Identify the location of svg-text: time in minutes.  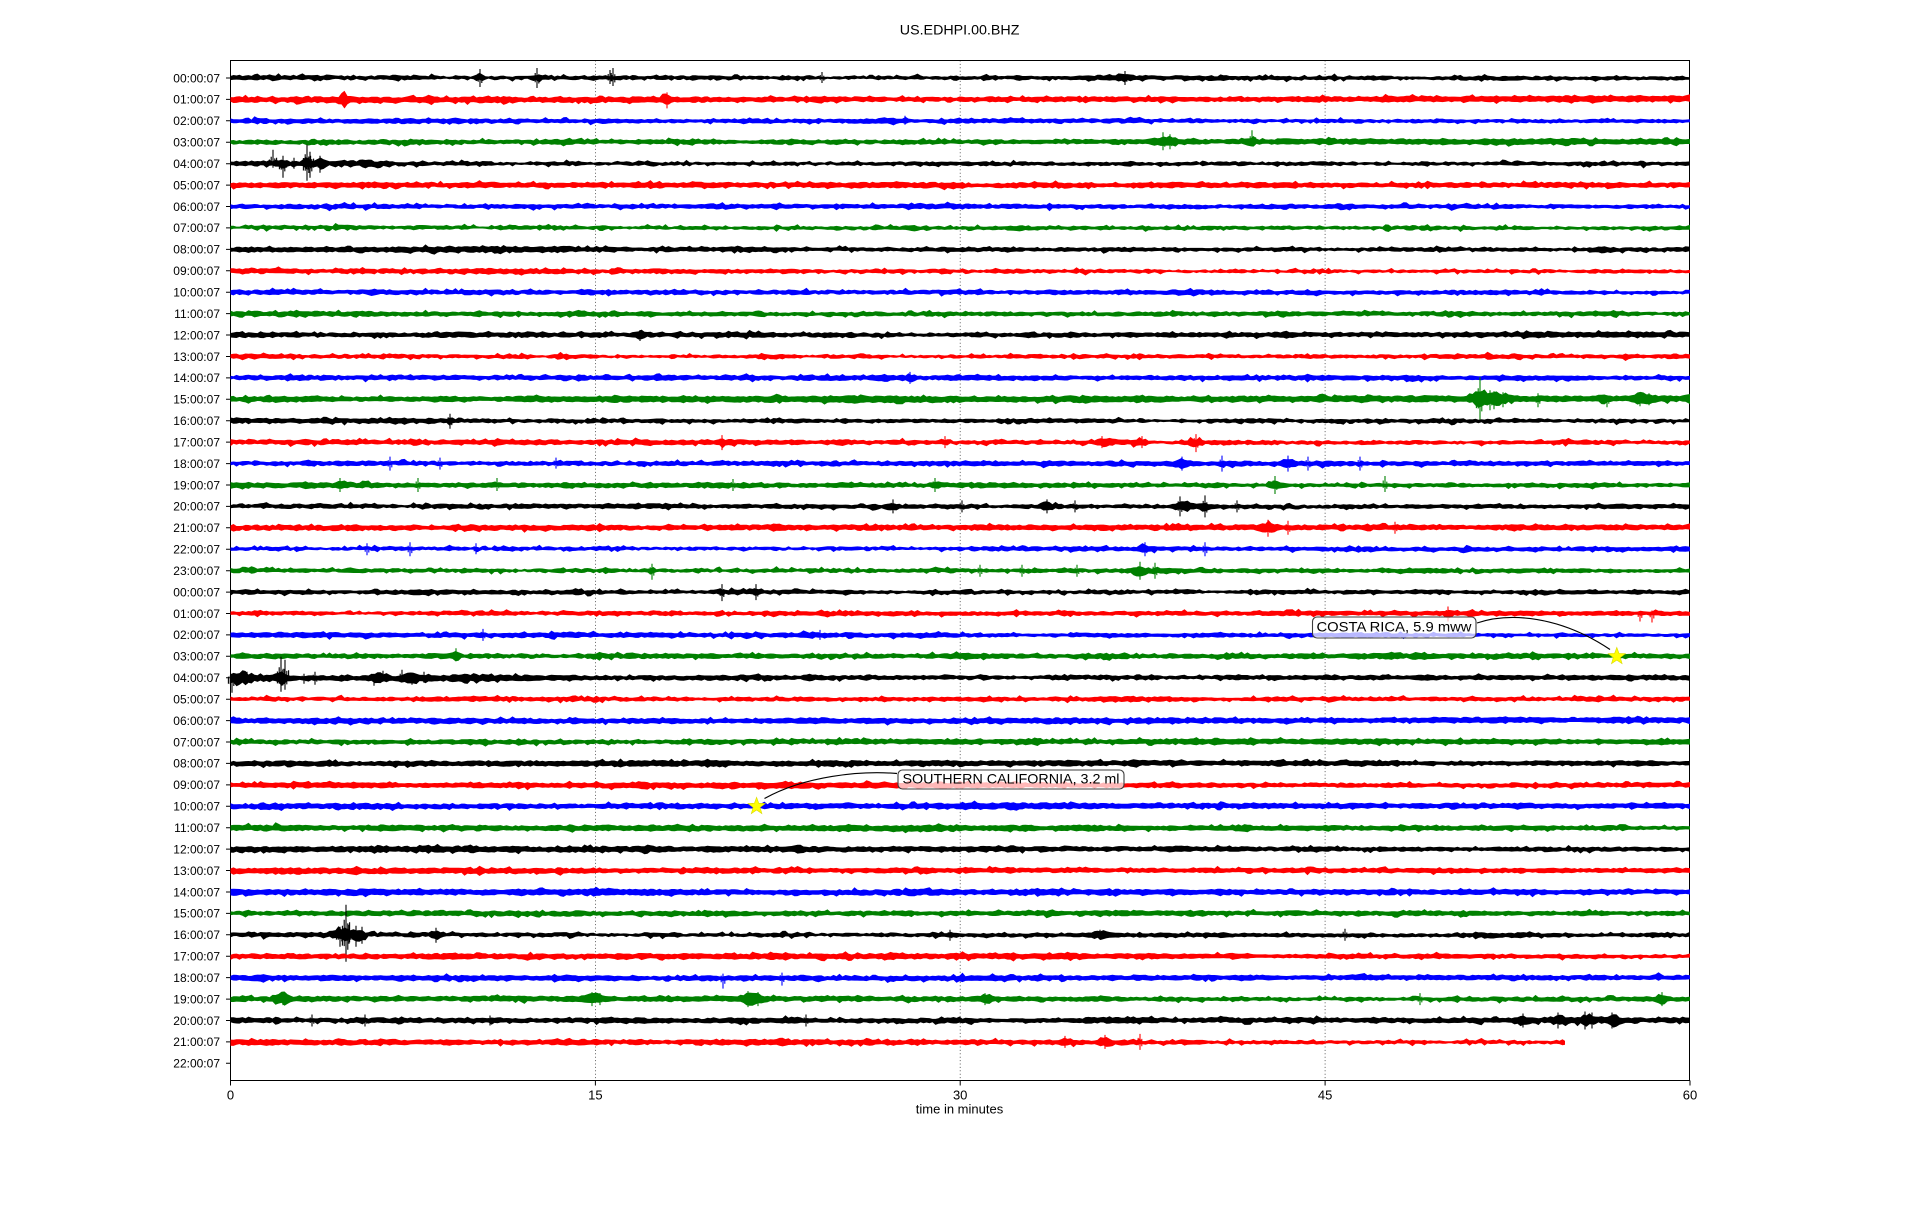
(960, 1109).